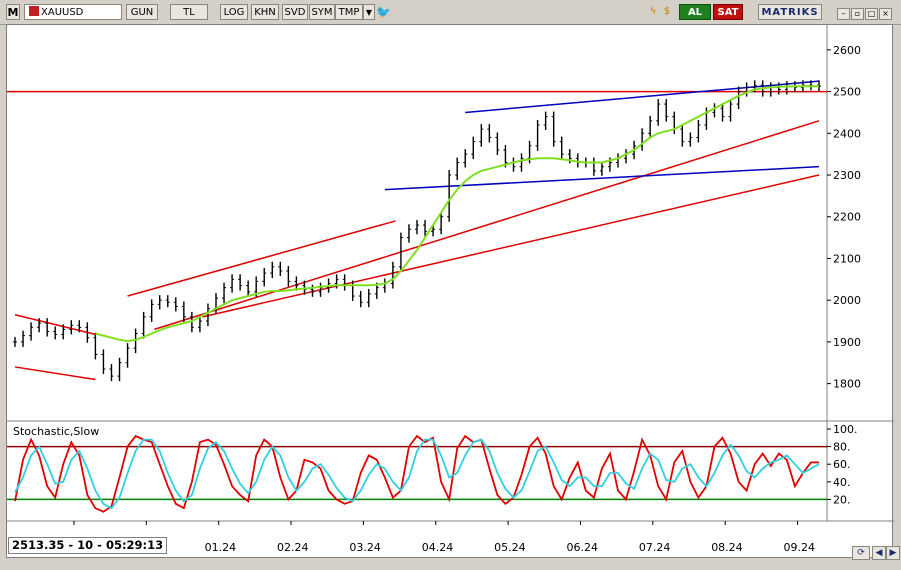  What do you see at coordinates (349, 12) in the screenshot?
I see `template-button: TMP` at bounding box center [349, 12].